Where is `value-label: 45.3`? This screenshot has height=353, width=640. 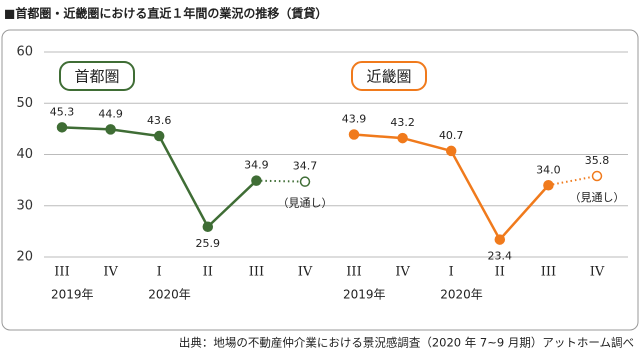
value-label: 45.3 is located at coordinates (62, 111).